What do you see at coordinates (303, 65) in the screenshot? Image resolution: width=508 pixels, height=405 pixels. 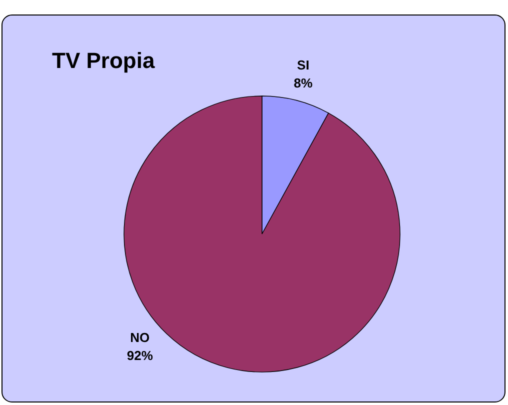 I see `slice-label: SI` at bounding box center [303, 65].